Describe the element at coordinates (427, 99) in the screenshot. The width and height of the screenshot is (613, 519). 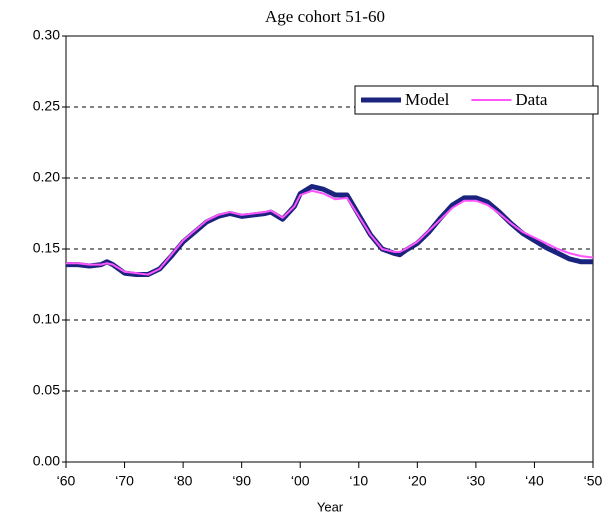
I see `legend-label: Model` at that location.